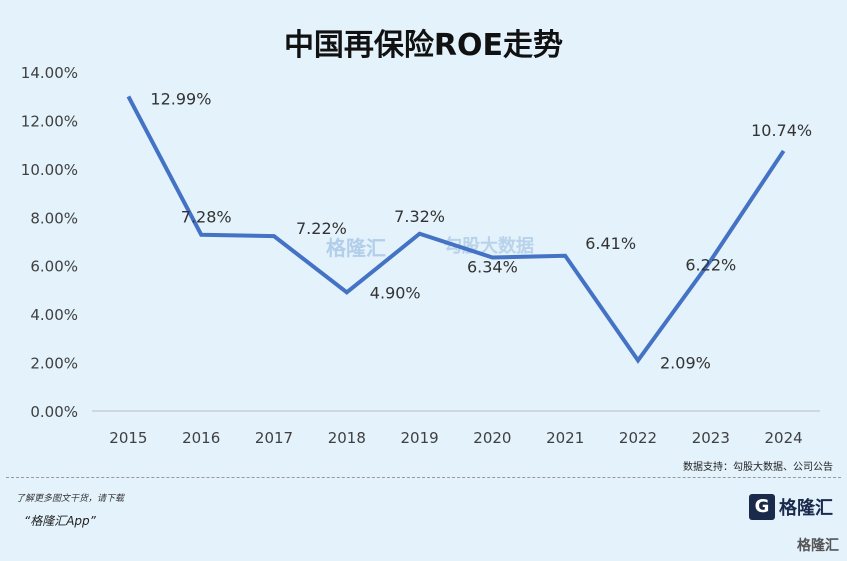 The width and height of the screenshot is (847, 561). What do you see at coordinates (70, 499) in the screenshot?
I see `footer-note: 了解更多图文干货，请下载` at bounding box center [70, 499].